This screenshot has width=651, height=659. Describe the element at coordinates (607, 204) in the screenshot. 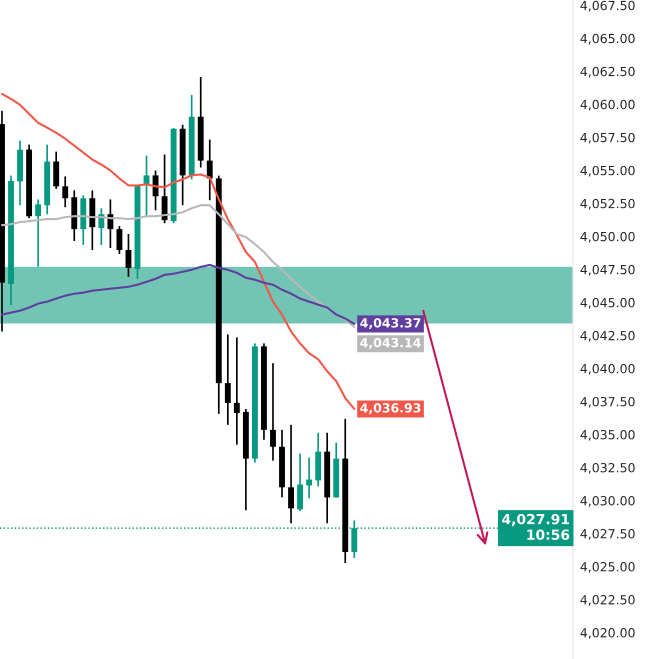

I see `y-tick-label: 4,052.50` at that location.